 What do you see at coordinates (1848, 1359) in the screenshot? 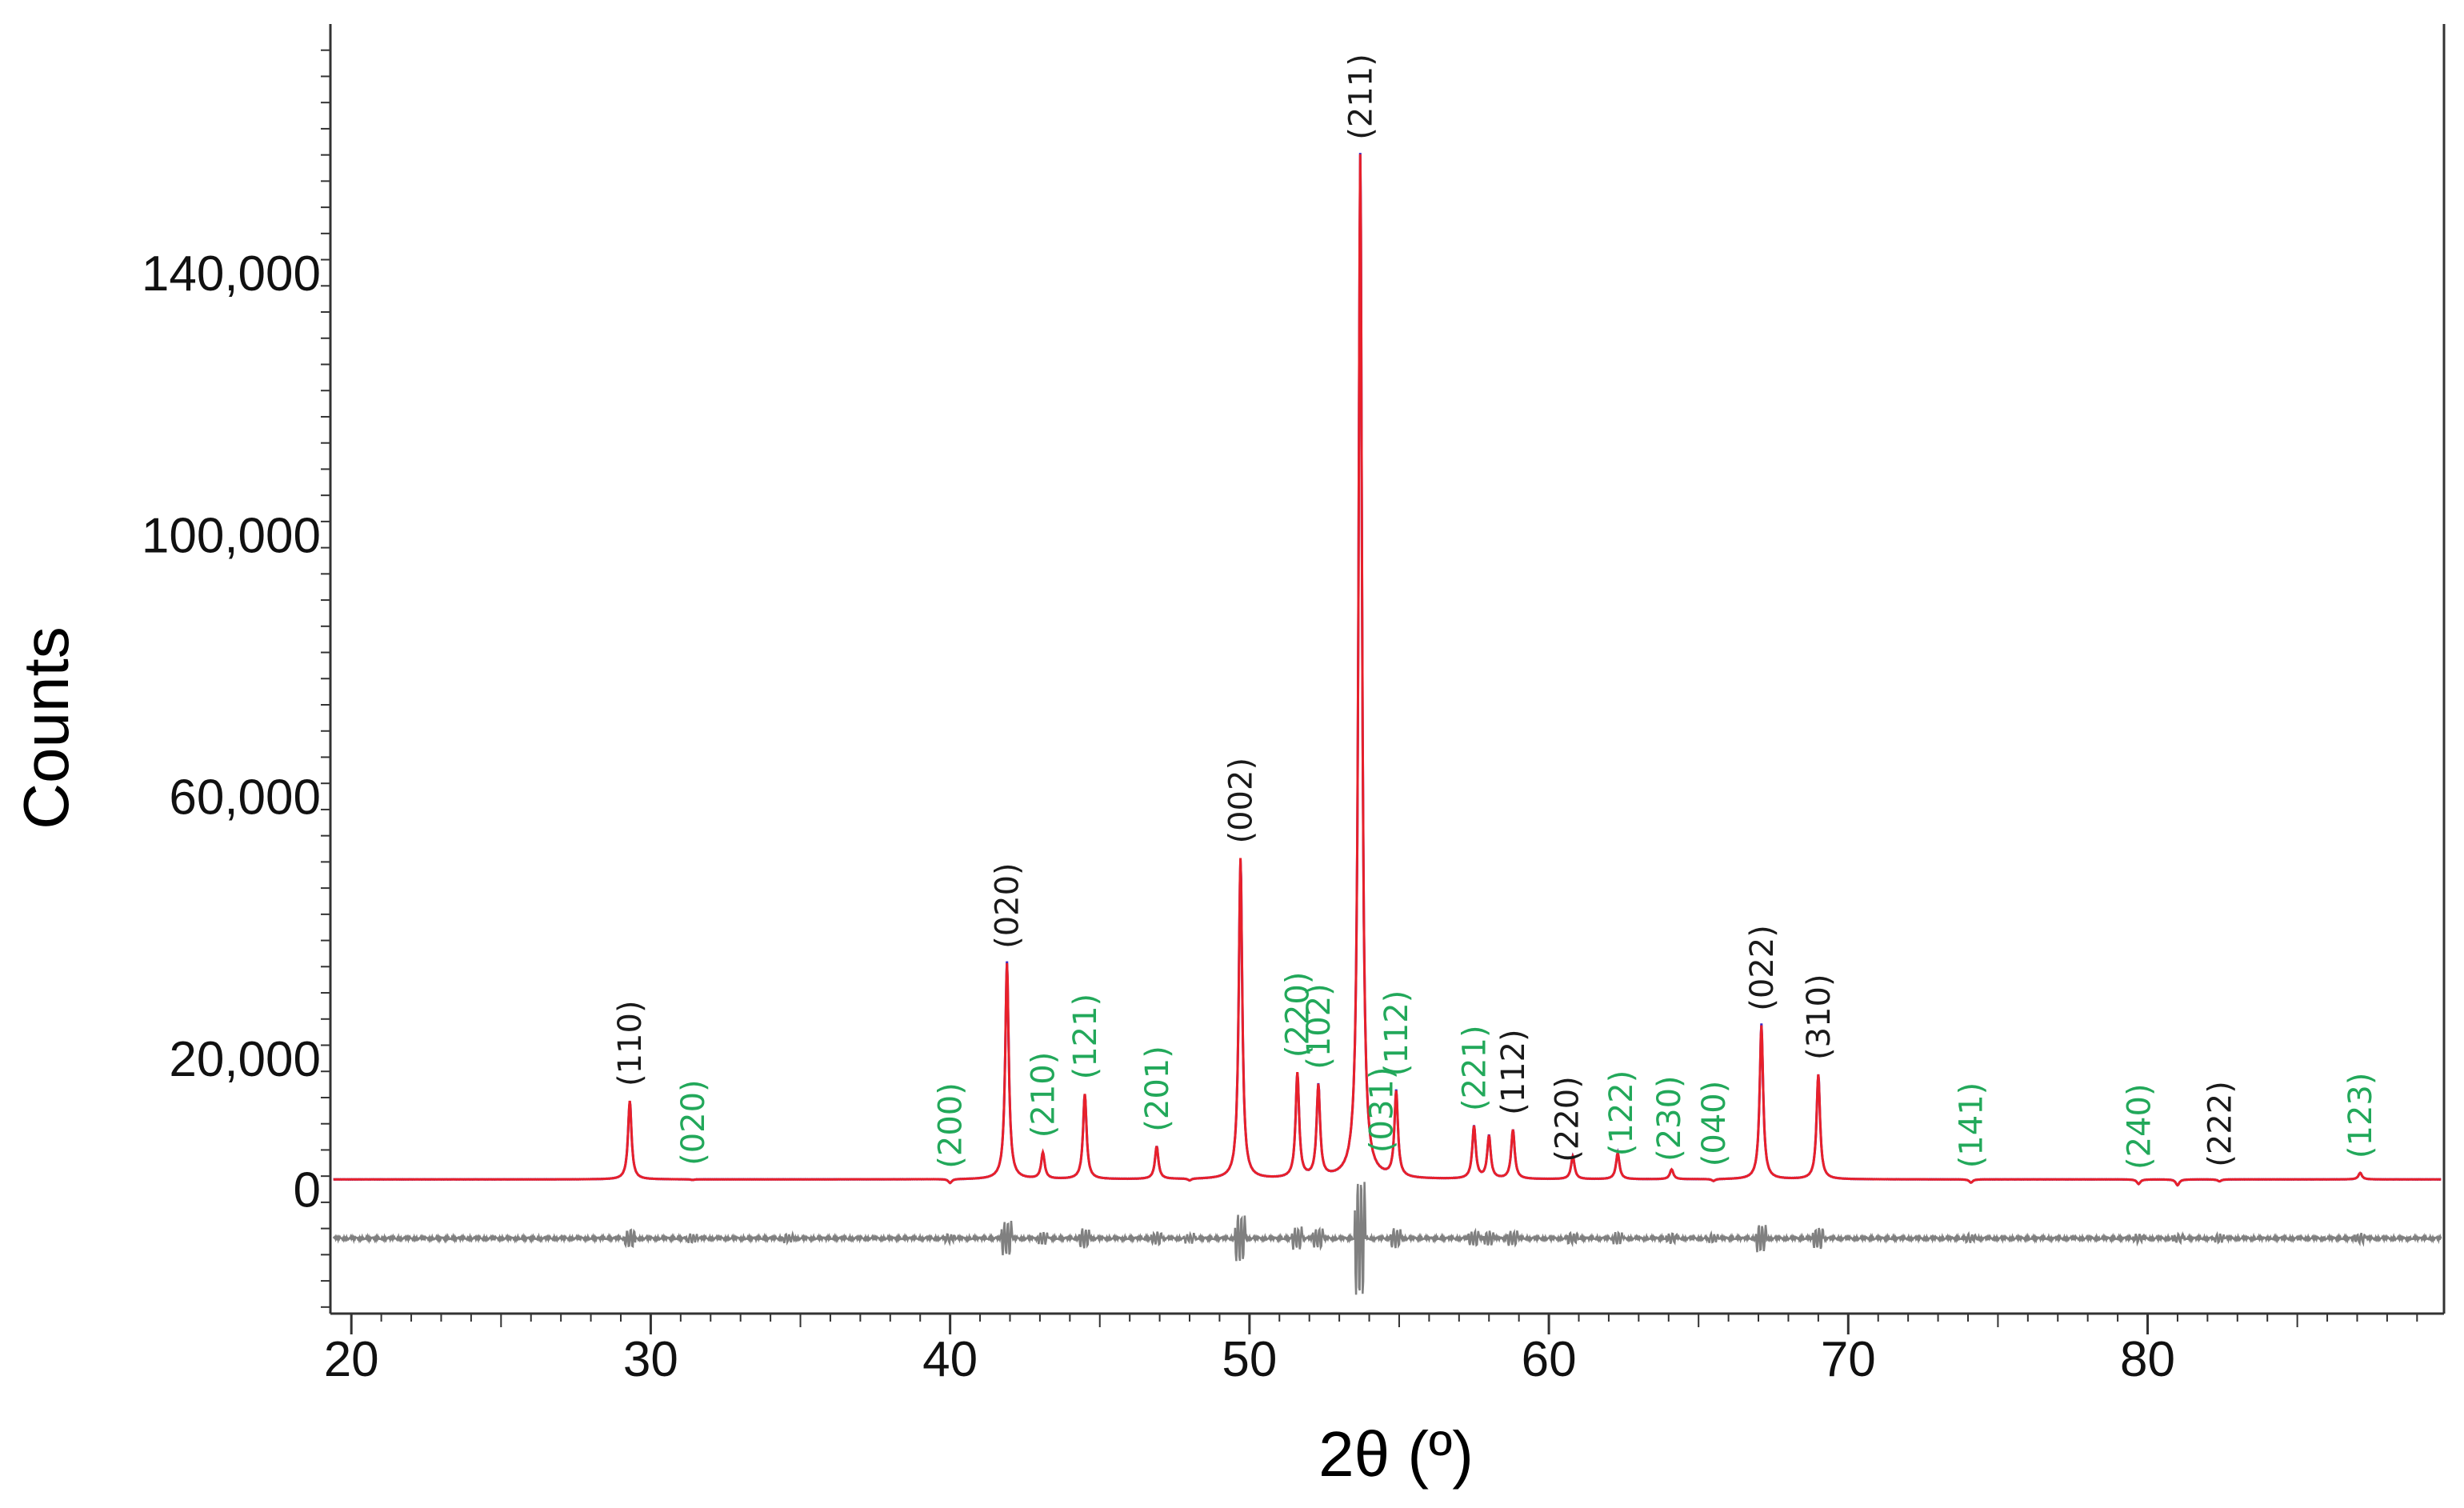
I see `x-tick-label: 70` at bounding box center [1848, 1359].